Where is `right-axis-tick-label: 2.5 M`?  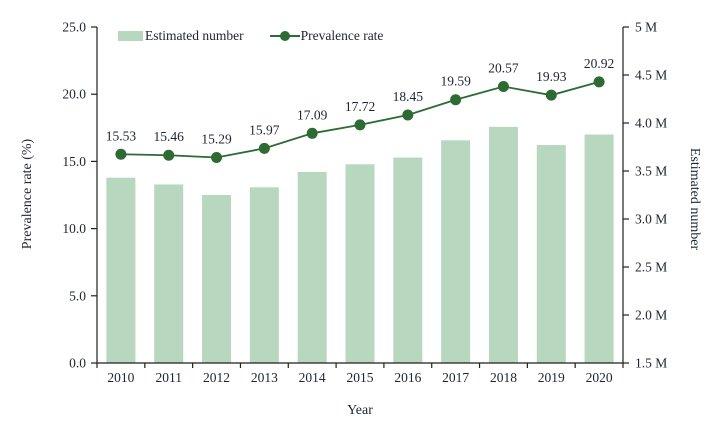 right-axis-tick-label: 2.5 M is located at coordinates (651, 267).